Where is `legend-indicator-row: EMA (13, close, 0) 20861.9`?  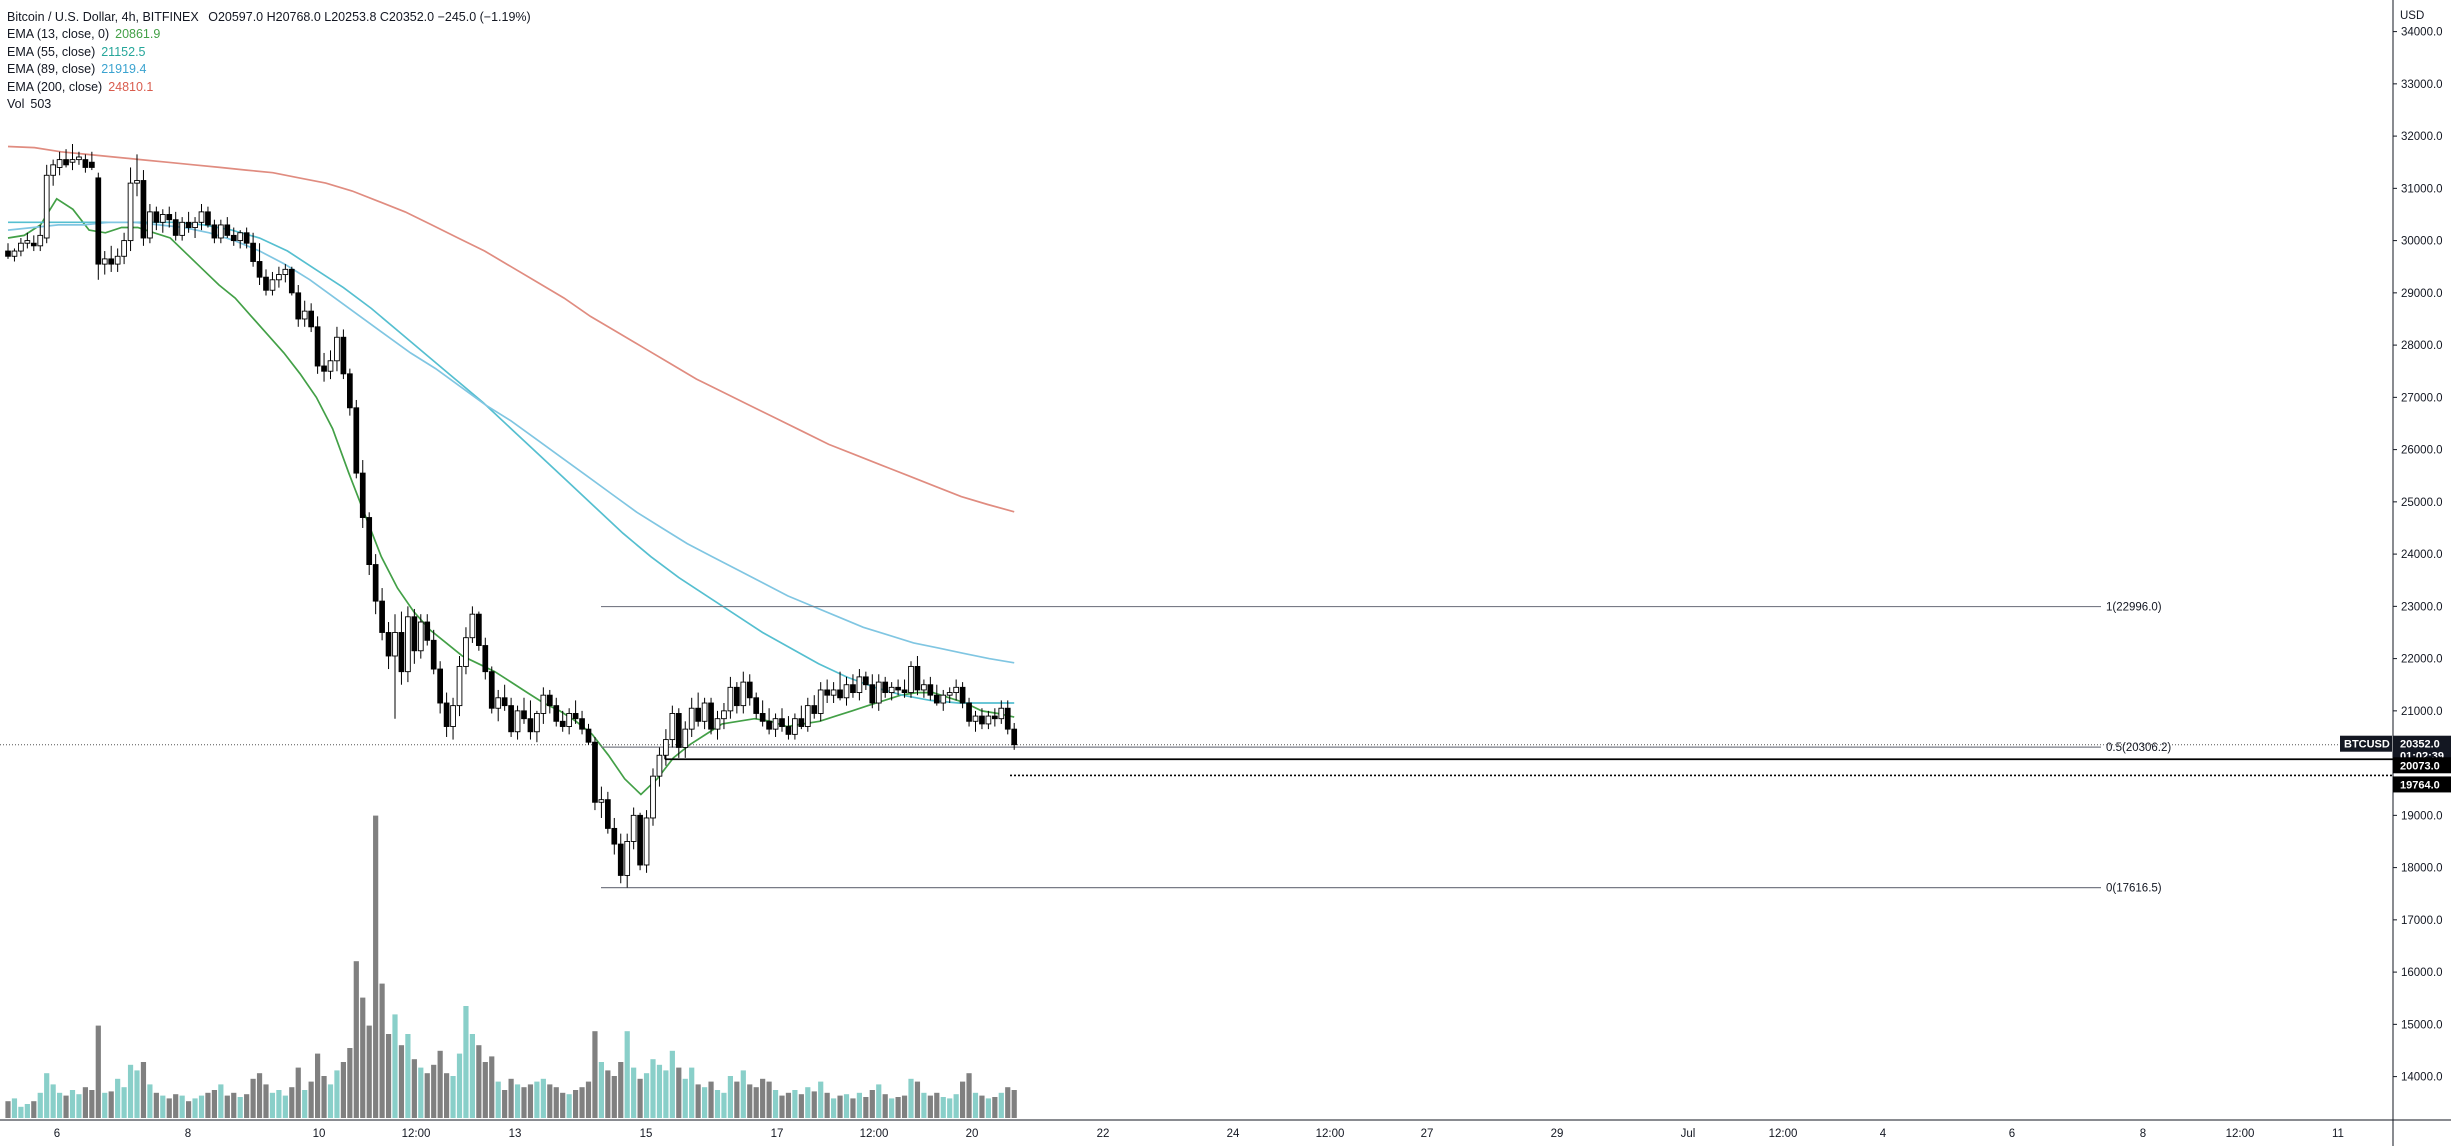 legend-indicator-row: EMA (13, close, 0) 20861.9 is located at coordinates (269, 34).